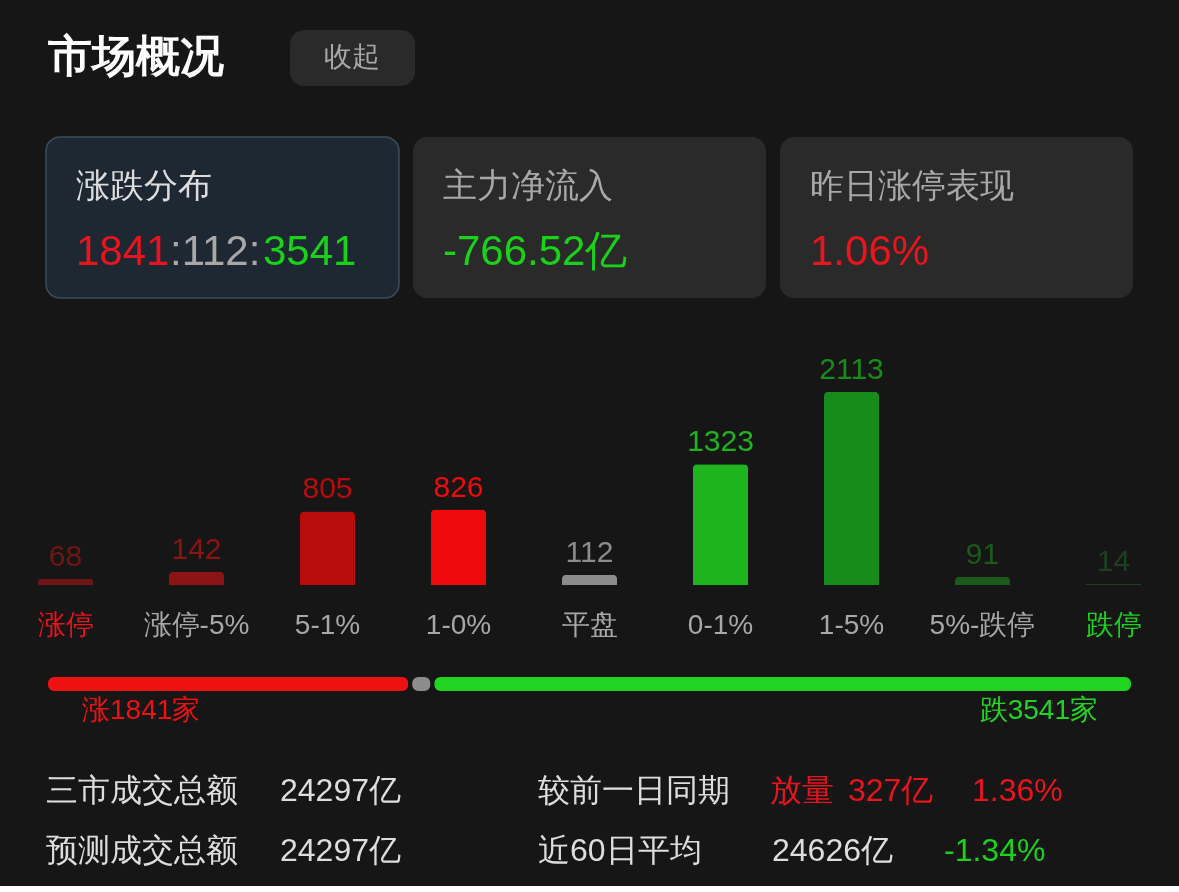 The image size is (1179, 892). Describe the element at coordinates (720, 441) in the screenshot. I see `data-label: 1323` at that location.